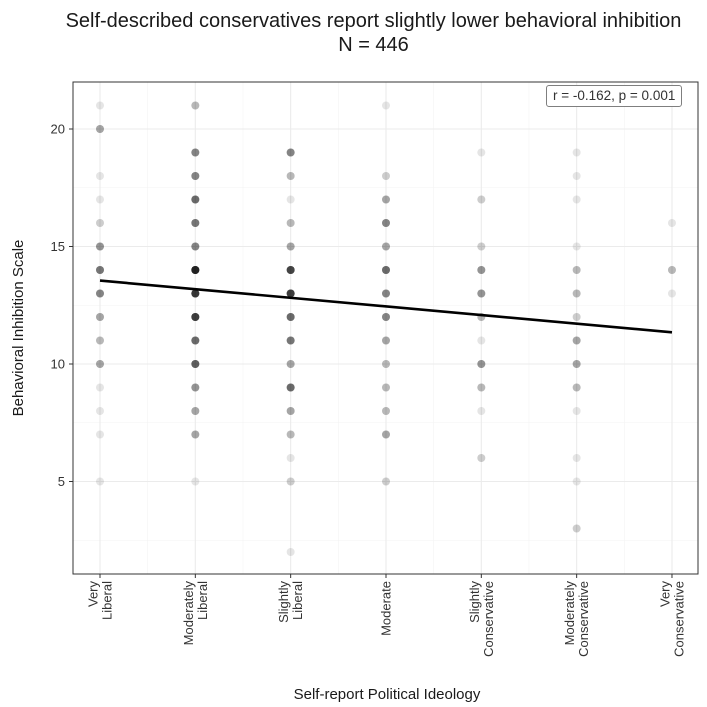  I want to click on x-tick-label: Very, so click(664, 594).